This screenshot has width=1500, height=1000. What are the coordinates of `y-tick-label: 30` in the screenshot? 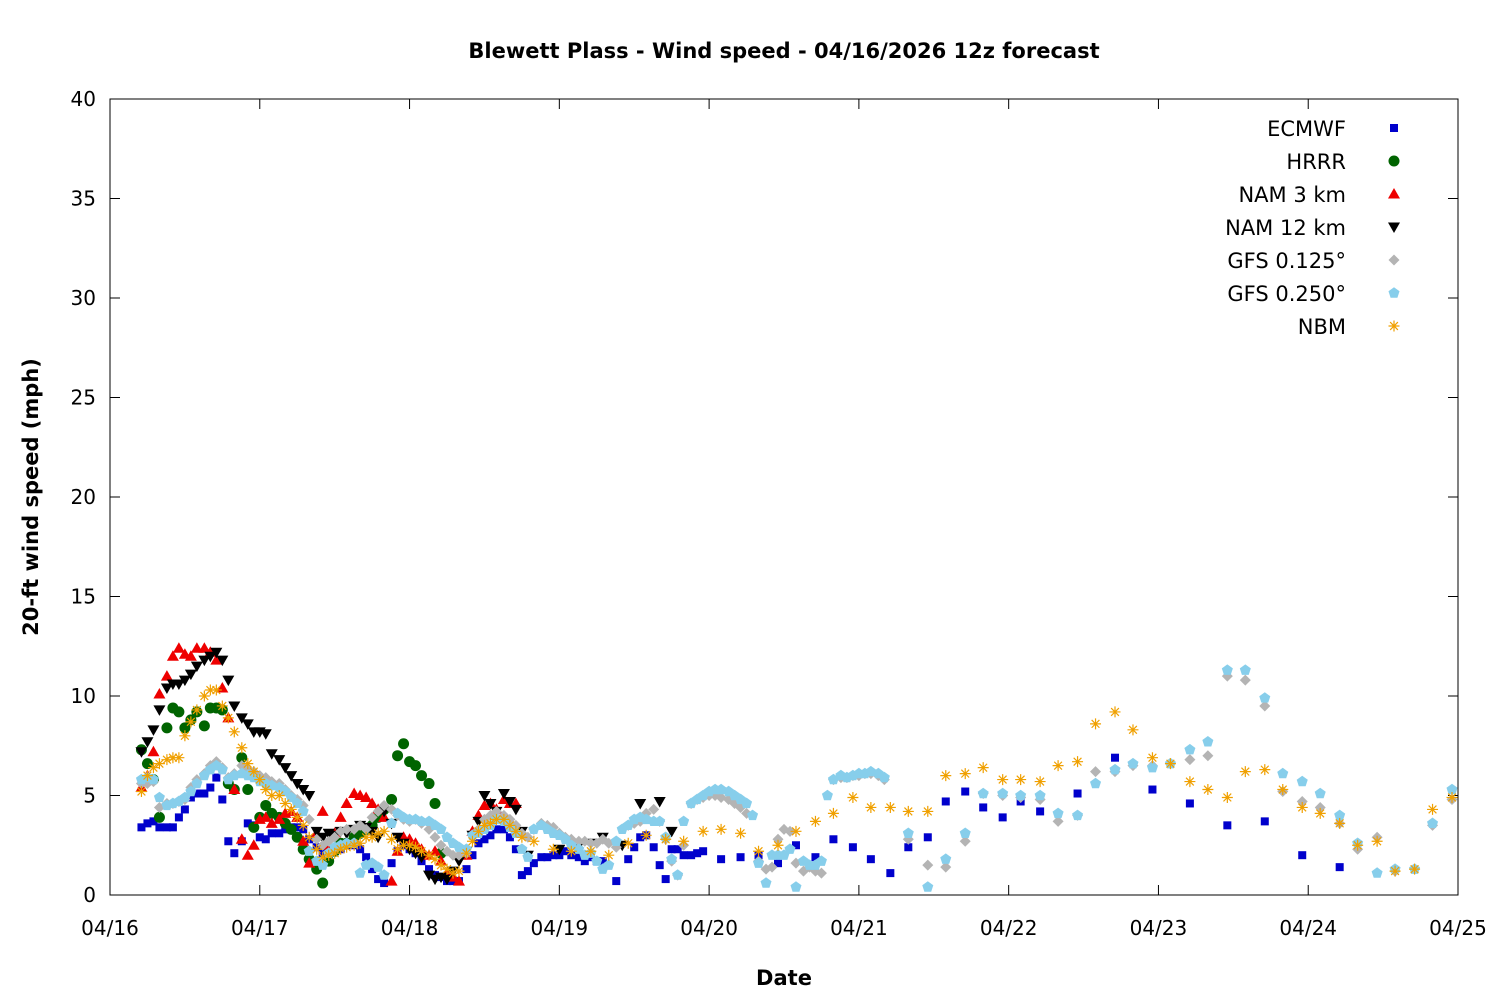 It's located at (83, 298).